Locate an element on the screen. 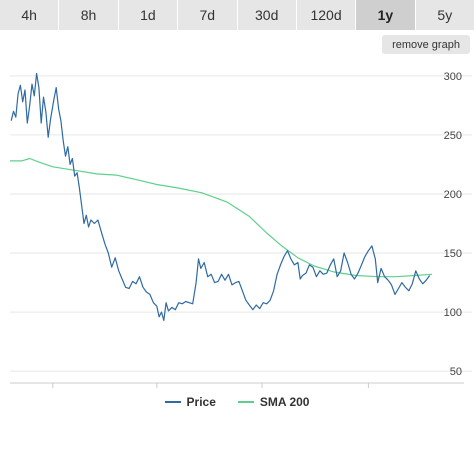 The height and width of the screenshot is (455, 474). range-tabs: 4h 8h 1d 7d 30d 120d 1y 5y is located at coordinates (237, 15).